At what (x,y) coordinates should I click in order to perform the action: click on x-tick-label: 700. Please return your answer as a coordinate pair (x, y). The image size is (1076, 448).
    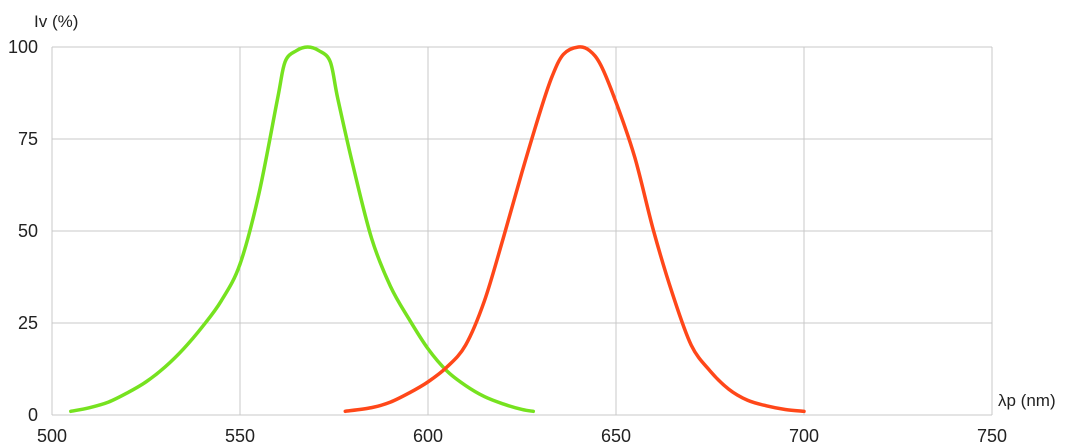
    Looking at the image, I should click on (804, 436).